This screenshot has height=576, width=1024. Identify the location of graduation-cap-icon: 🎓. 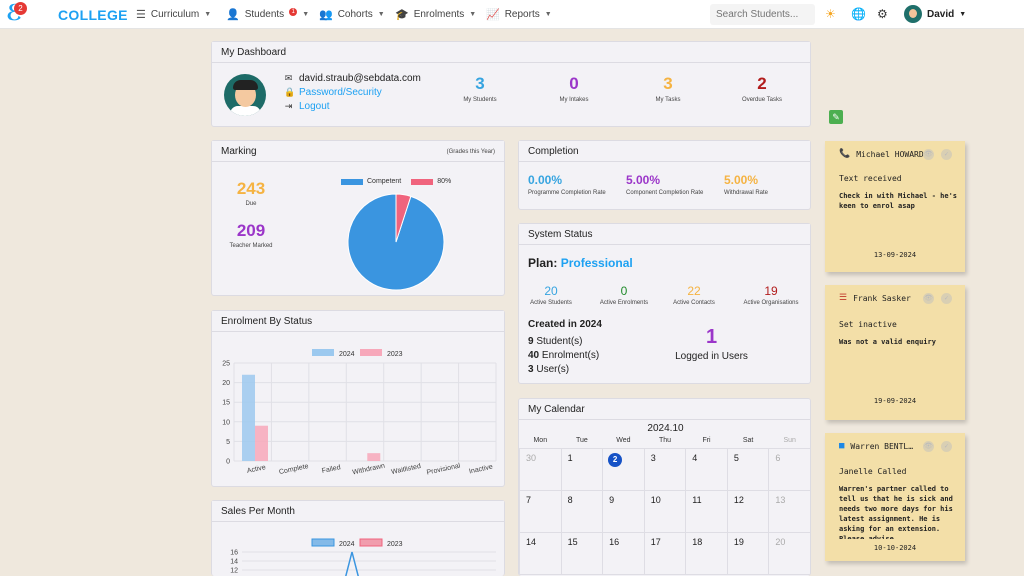
(402, 15).